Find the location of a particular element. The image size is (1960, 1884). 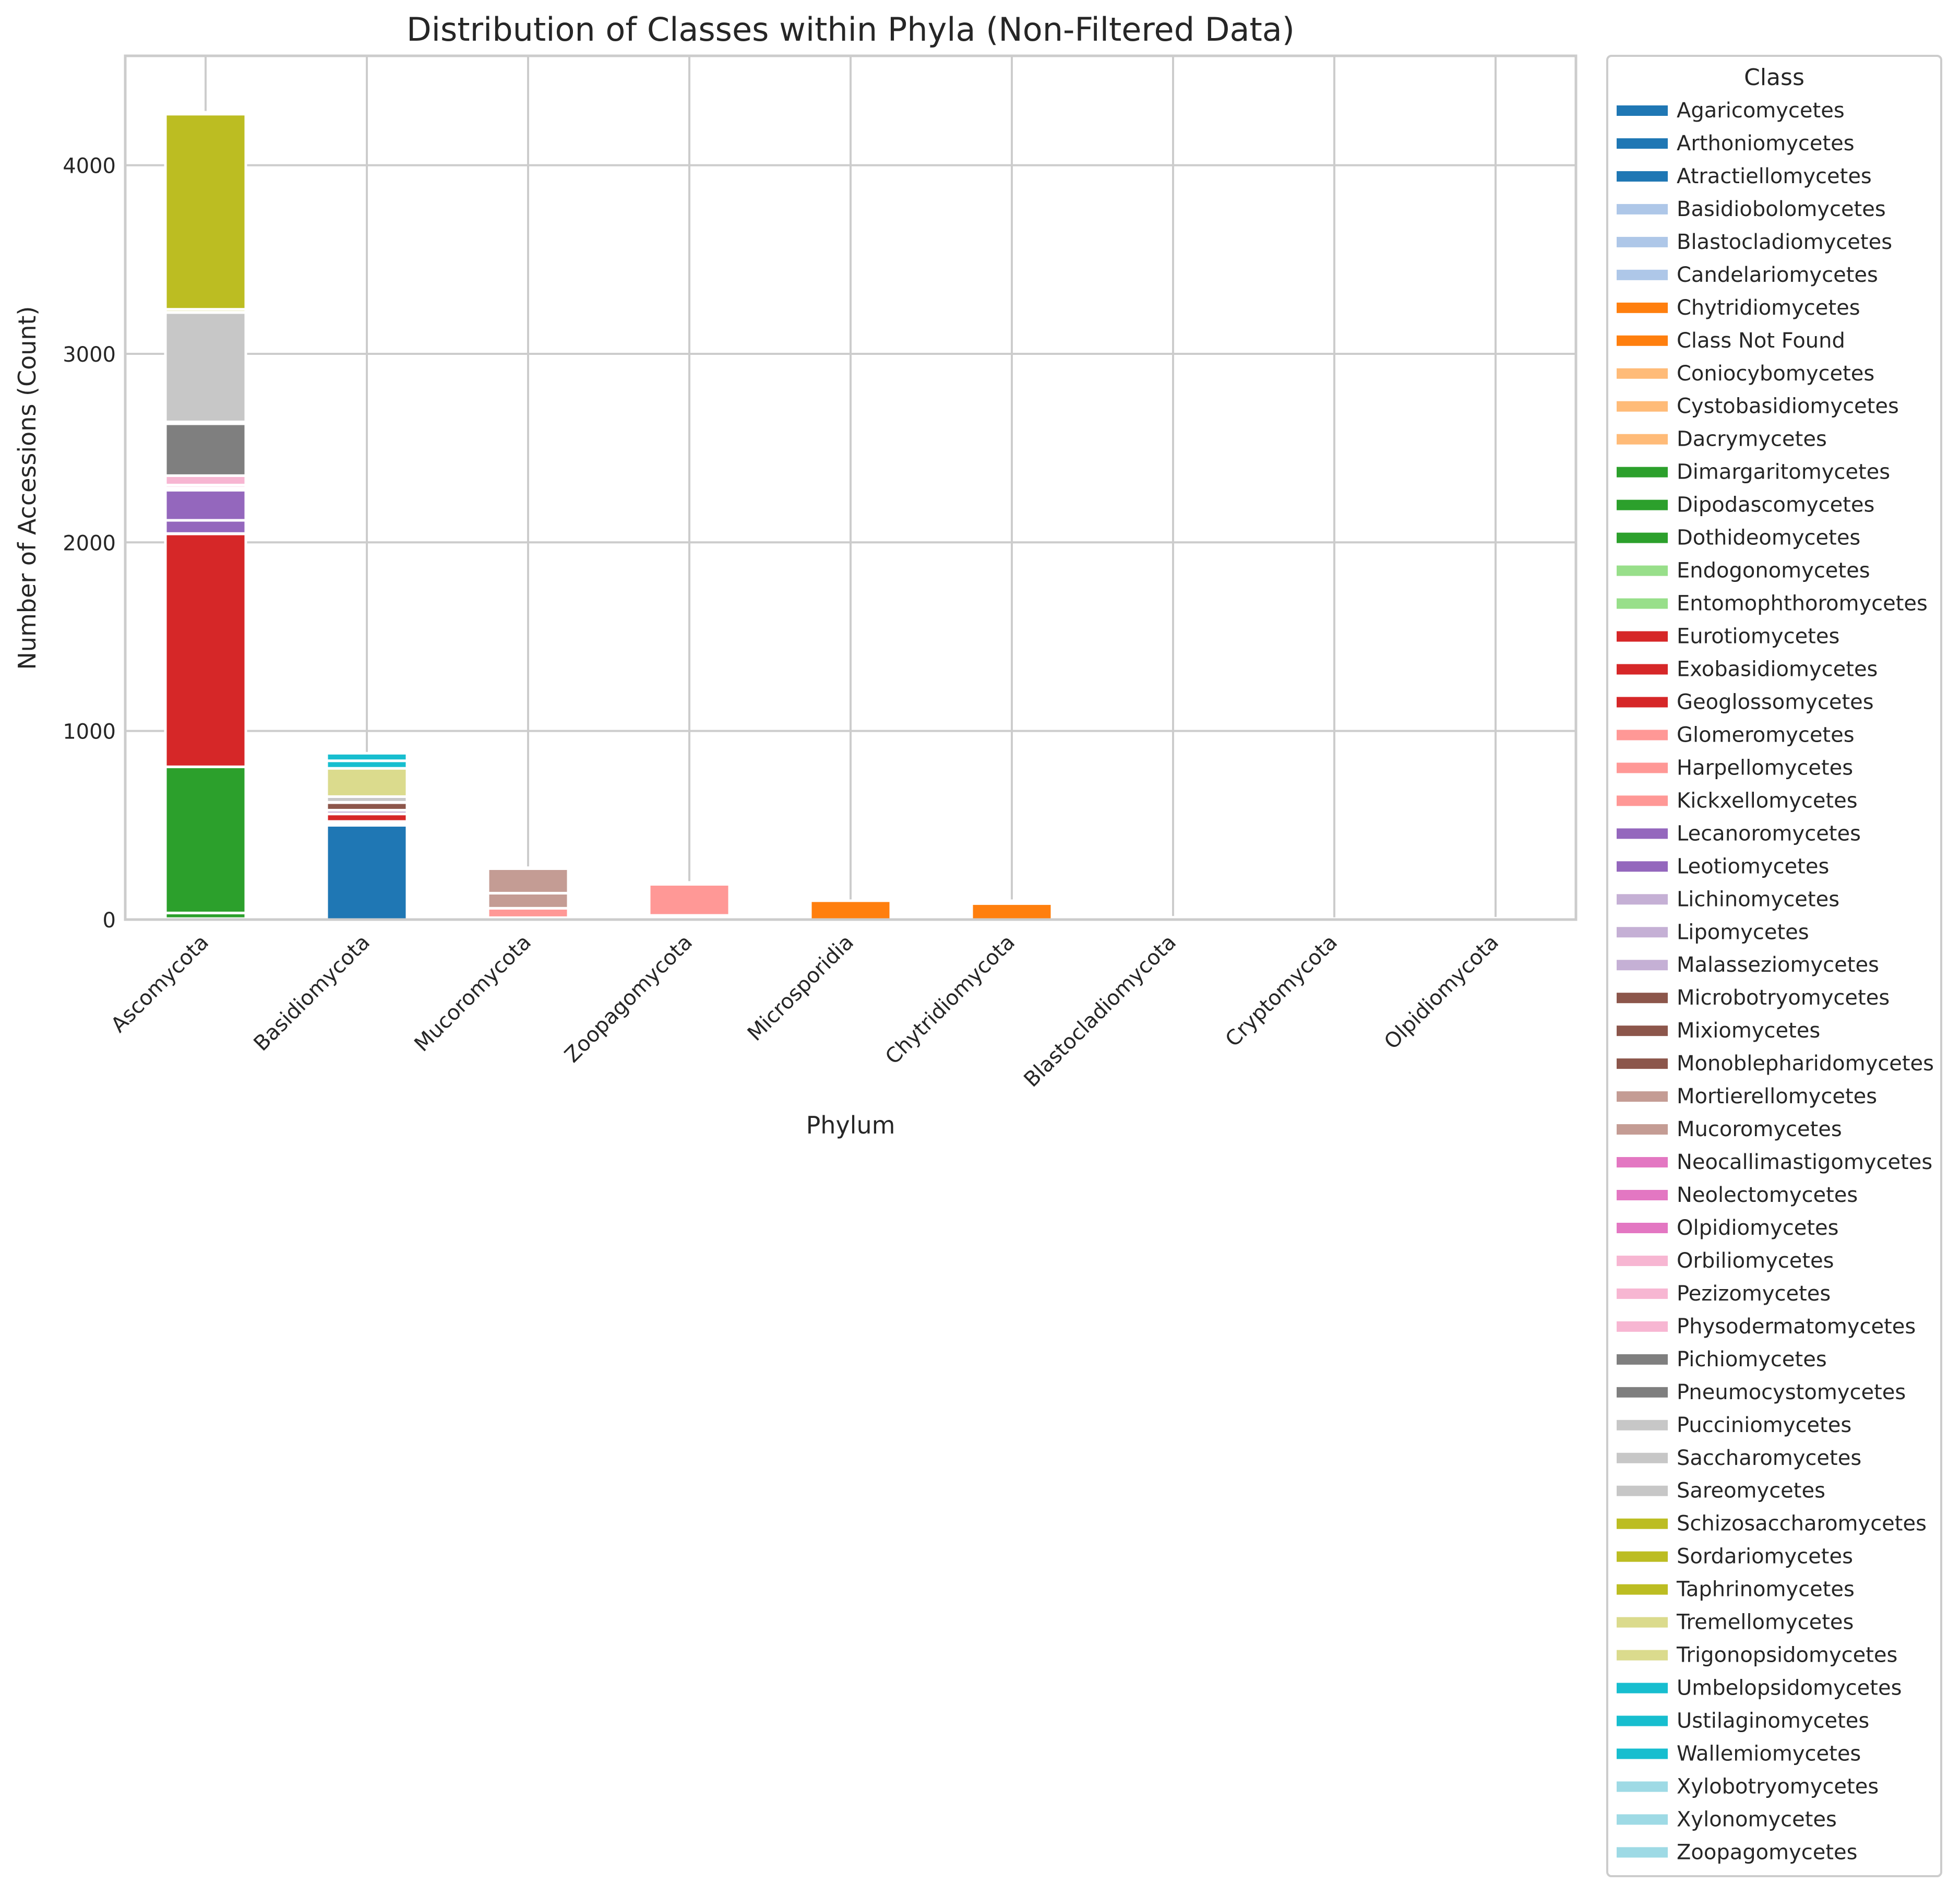

legend-label: Ustilaginomycetes is located at coordinates (1773, 1721).